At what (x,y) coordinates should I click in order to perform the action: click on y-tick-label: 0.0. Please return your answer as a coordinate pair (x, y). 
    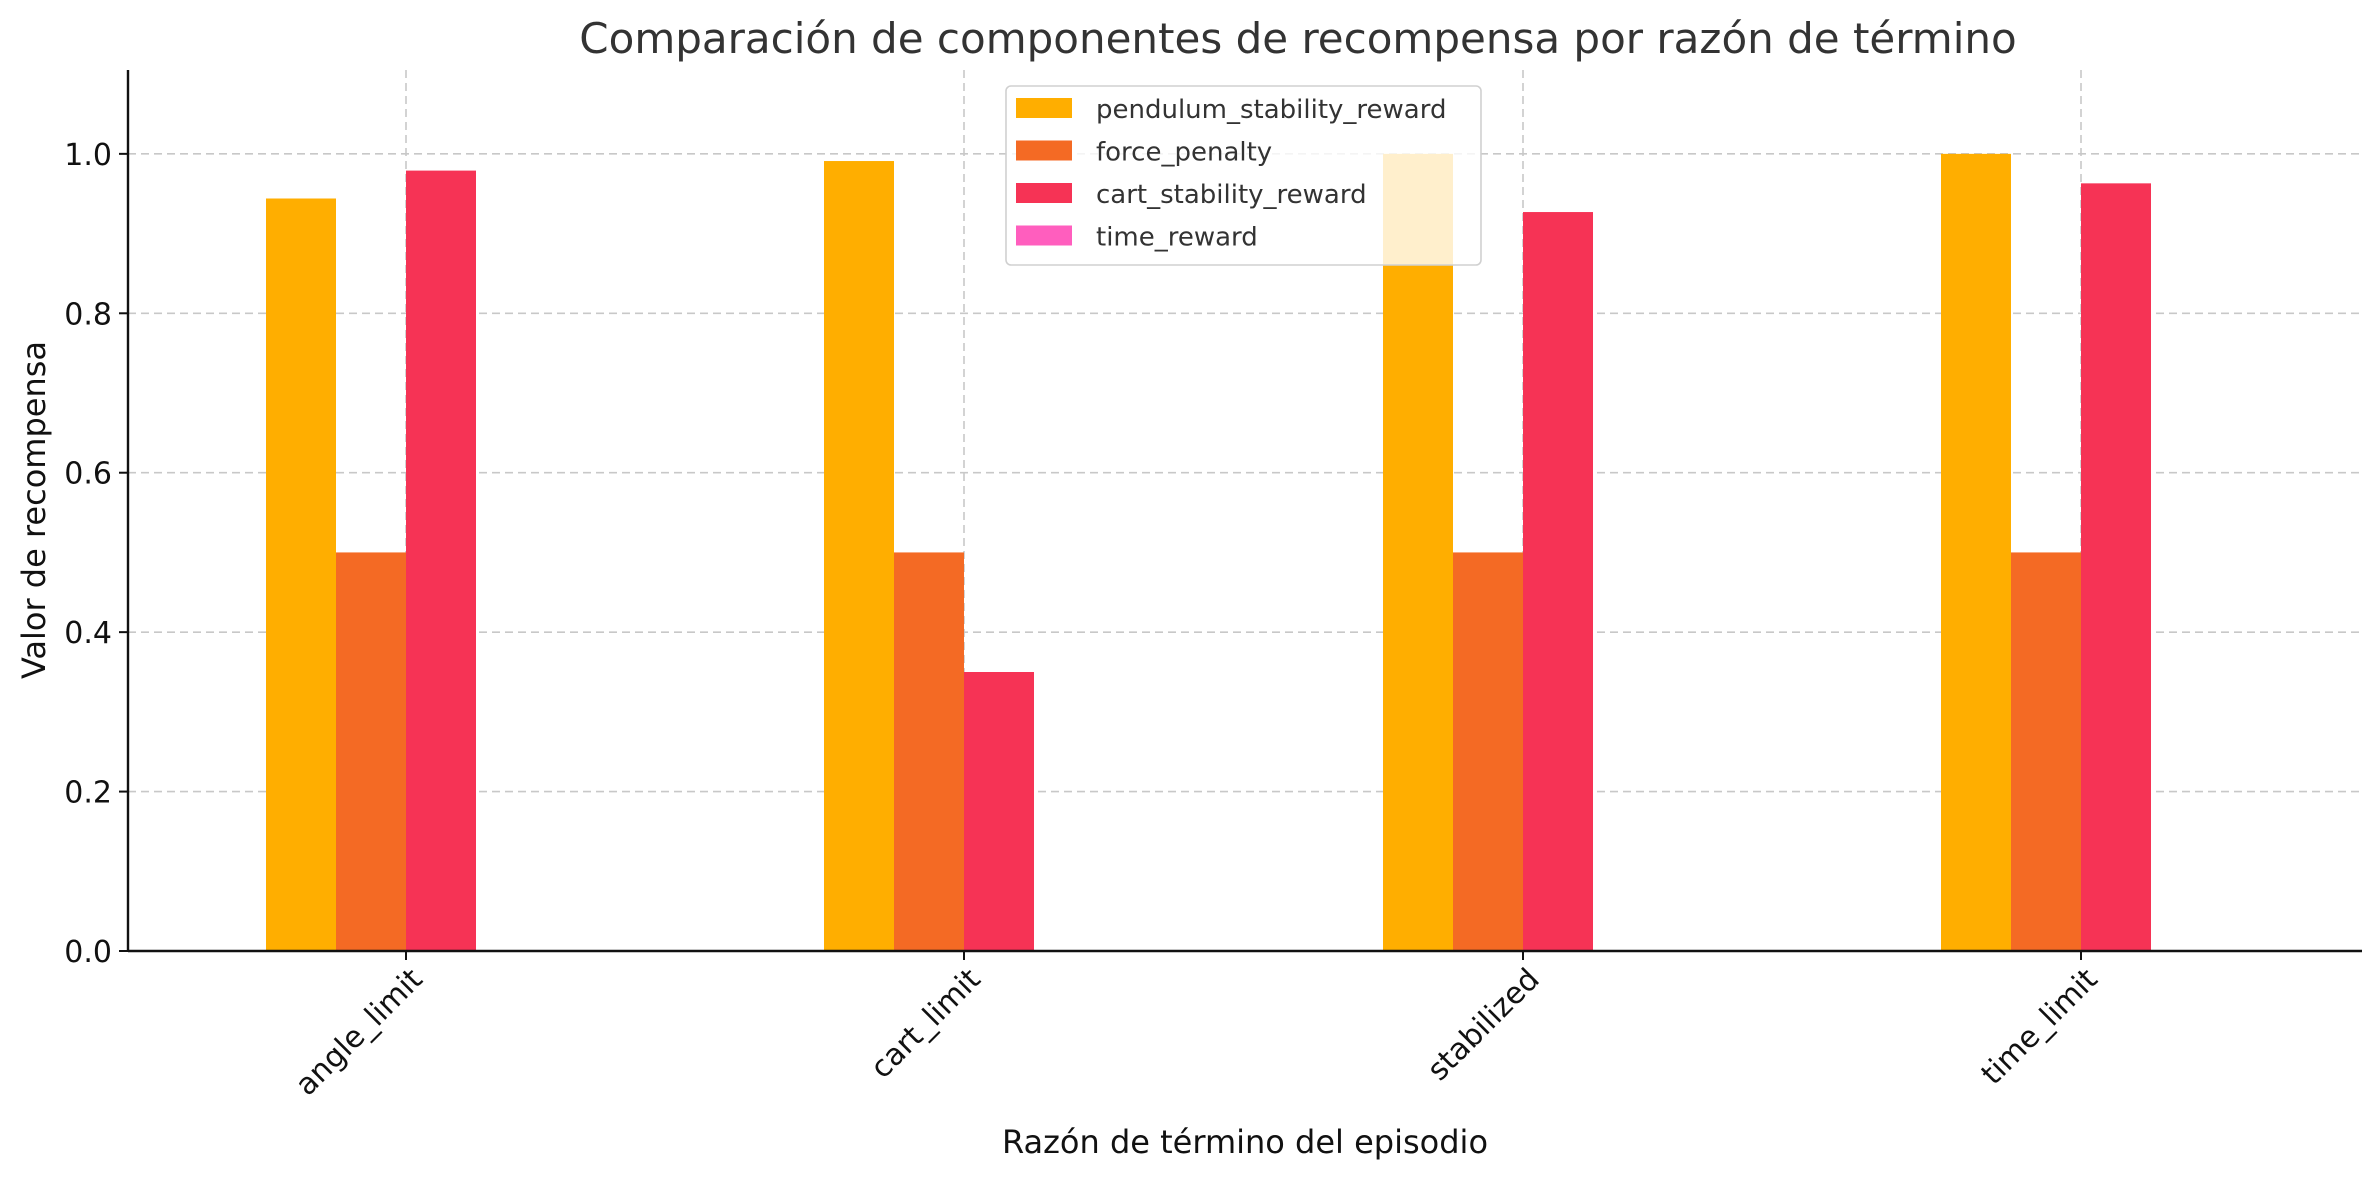
    Looking at the image, I should click on (88, 952).